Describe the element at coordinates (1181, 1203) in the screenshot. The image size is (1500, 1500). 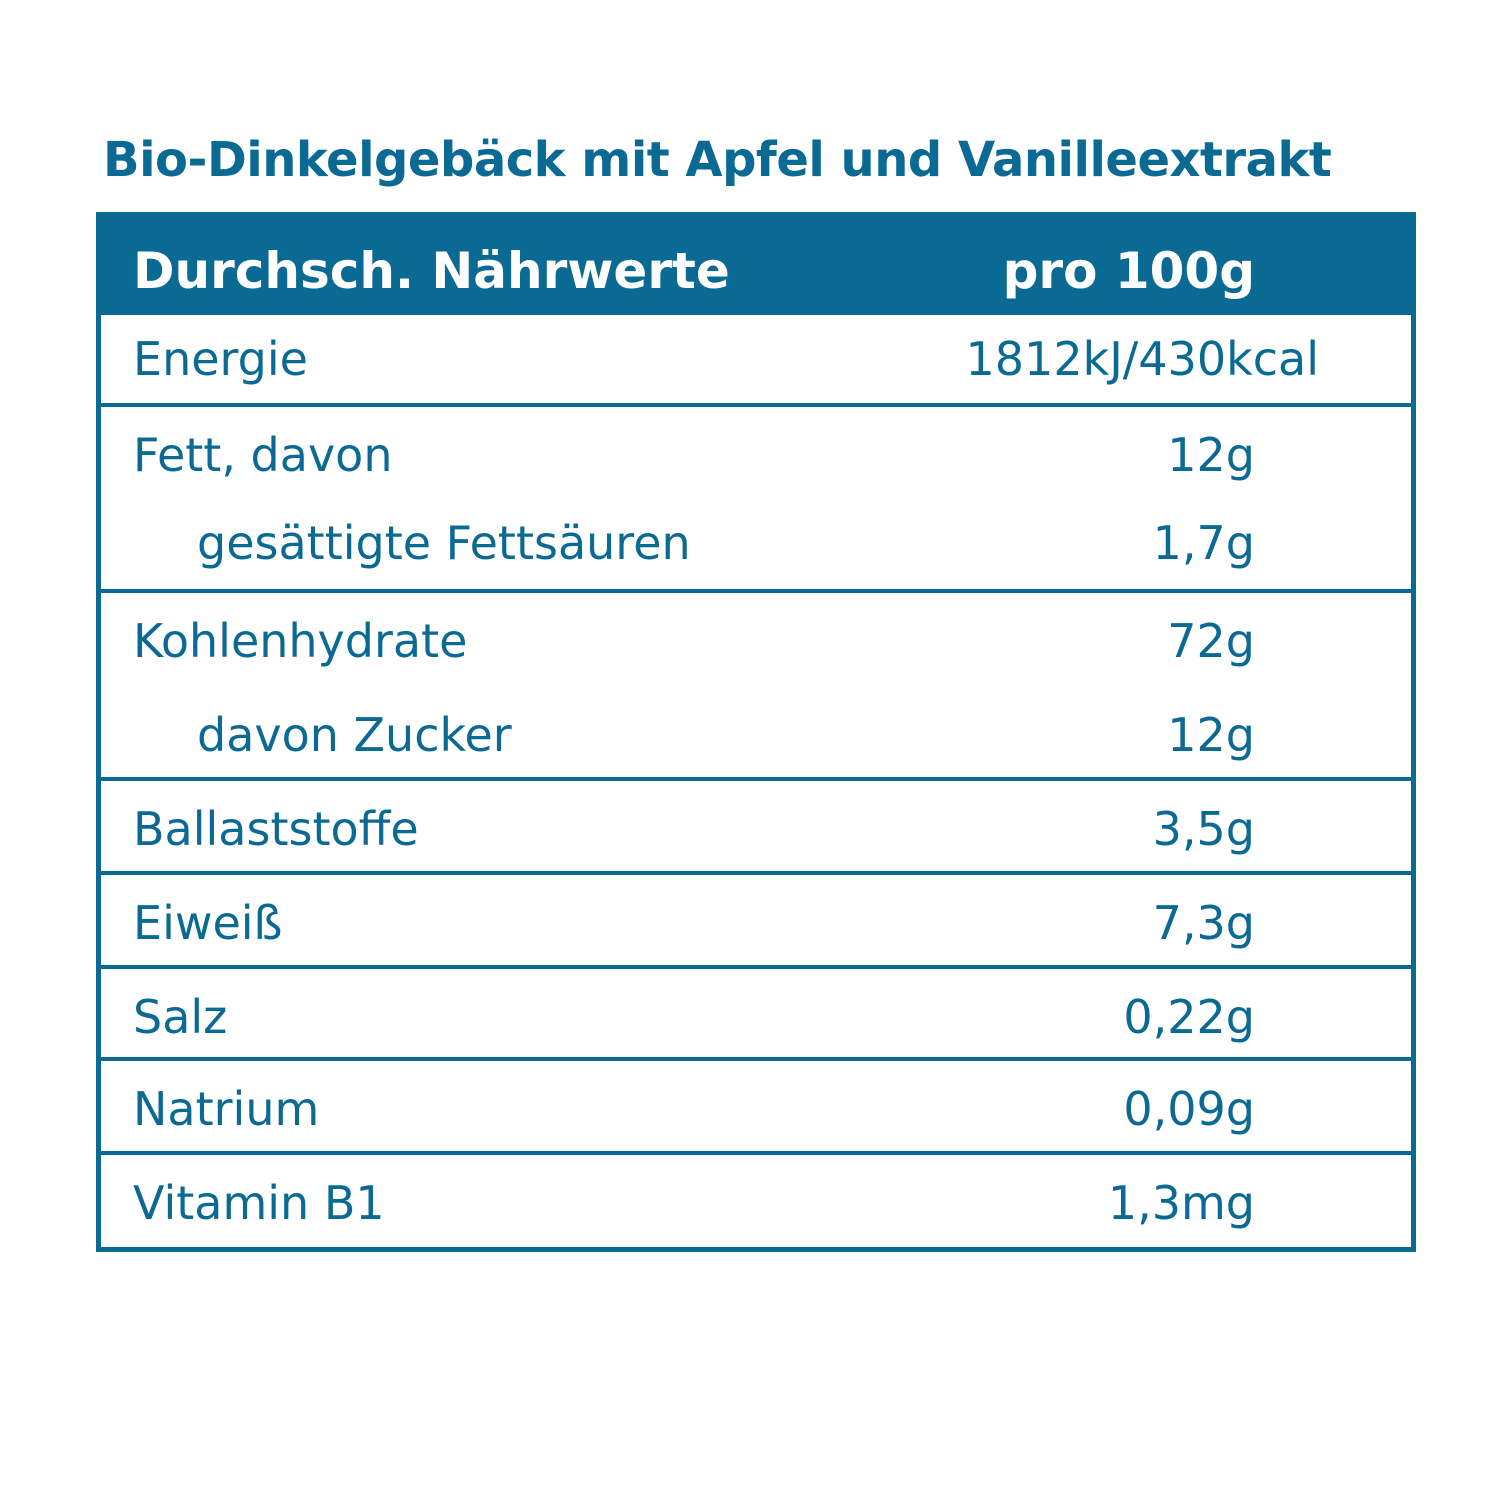
I see `row-value: 1,3mg` at that location.